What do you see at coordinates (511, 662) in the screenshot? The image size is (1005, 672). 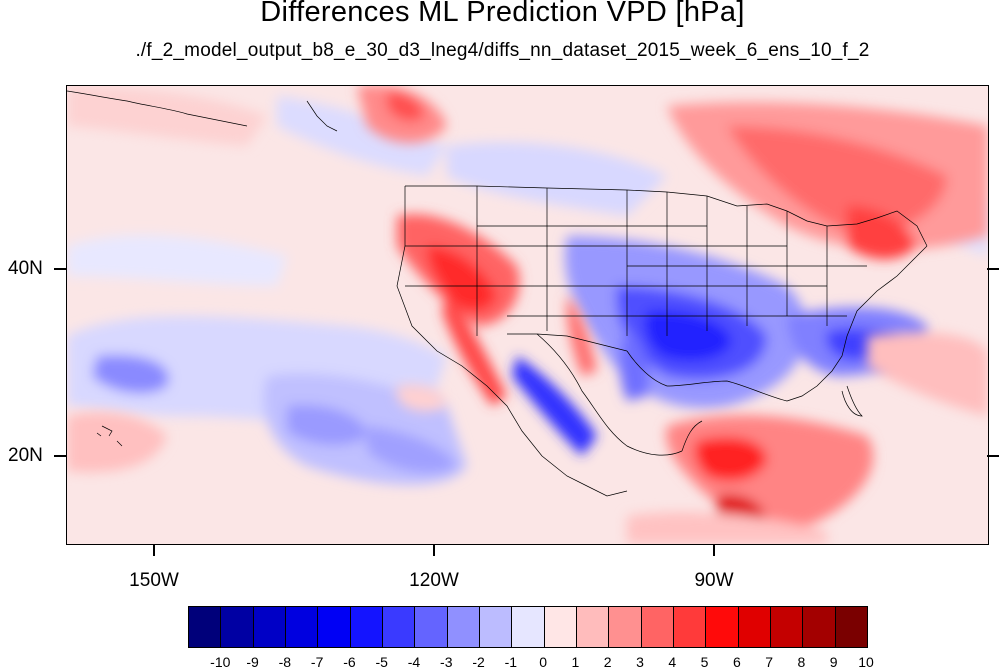 I see `colorbar-label: -1` at bounding box center [511, 662].